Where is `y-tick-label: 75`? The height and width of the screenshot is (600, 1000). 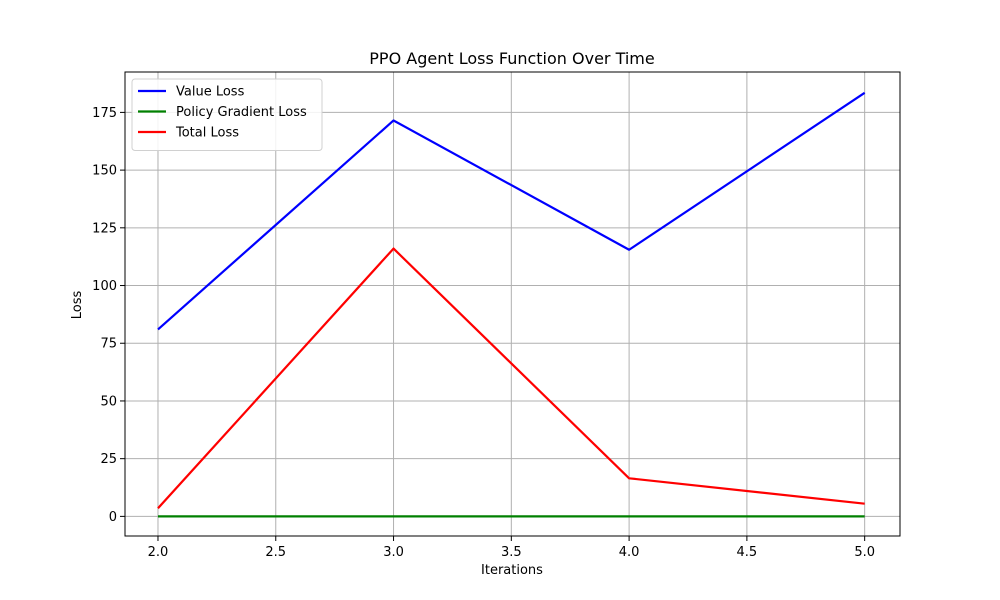
y-tick-label: 75 is located at coordinates (108, 344).